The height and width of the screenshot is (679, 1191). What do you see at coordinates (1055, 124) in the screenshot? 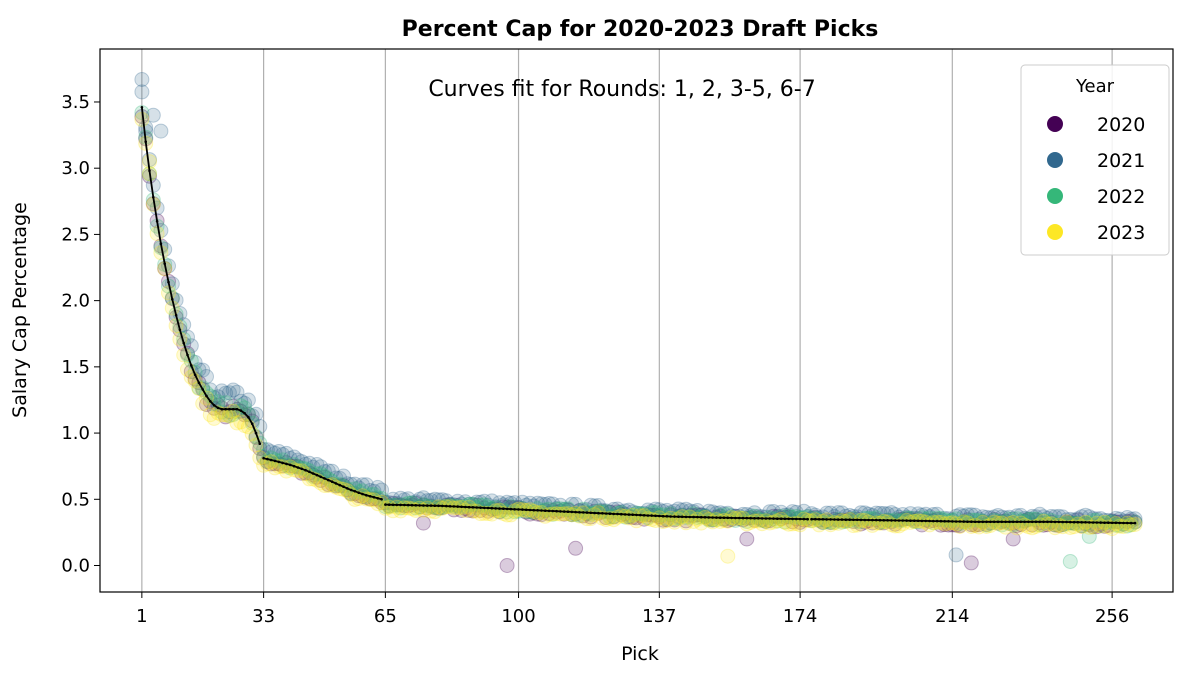
I see `legend-marker-2020` at bounding box center [1055, 124].